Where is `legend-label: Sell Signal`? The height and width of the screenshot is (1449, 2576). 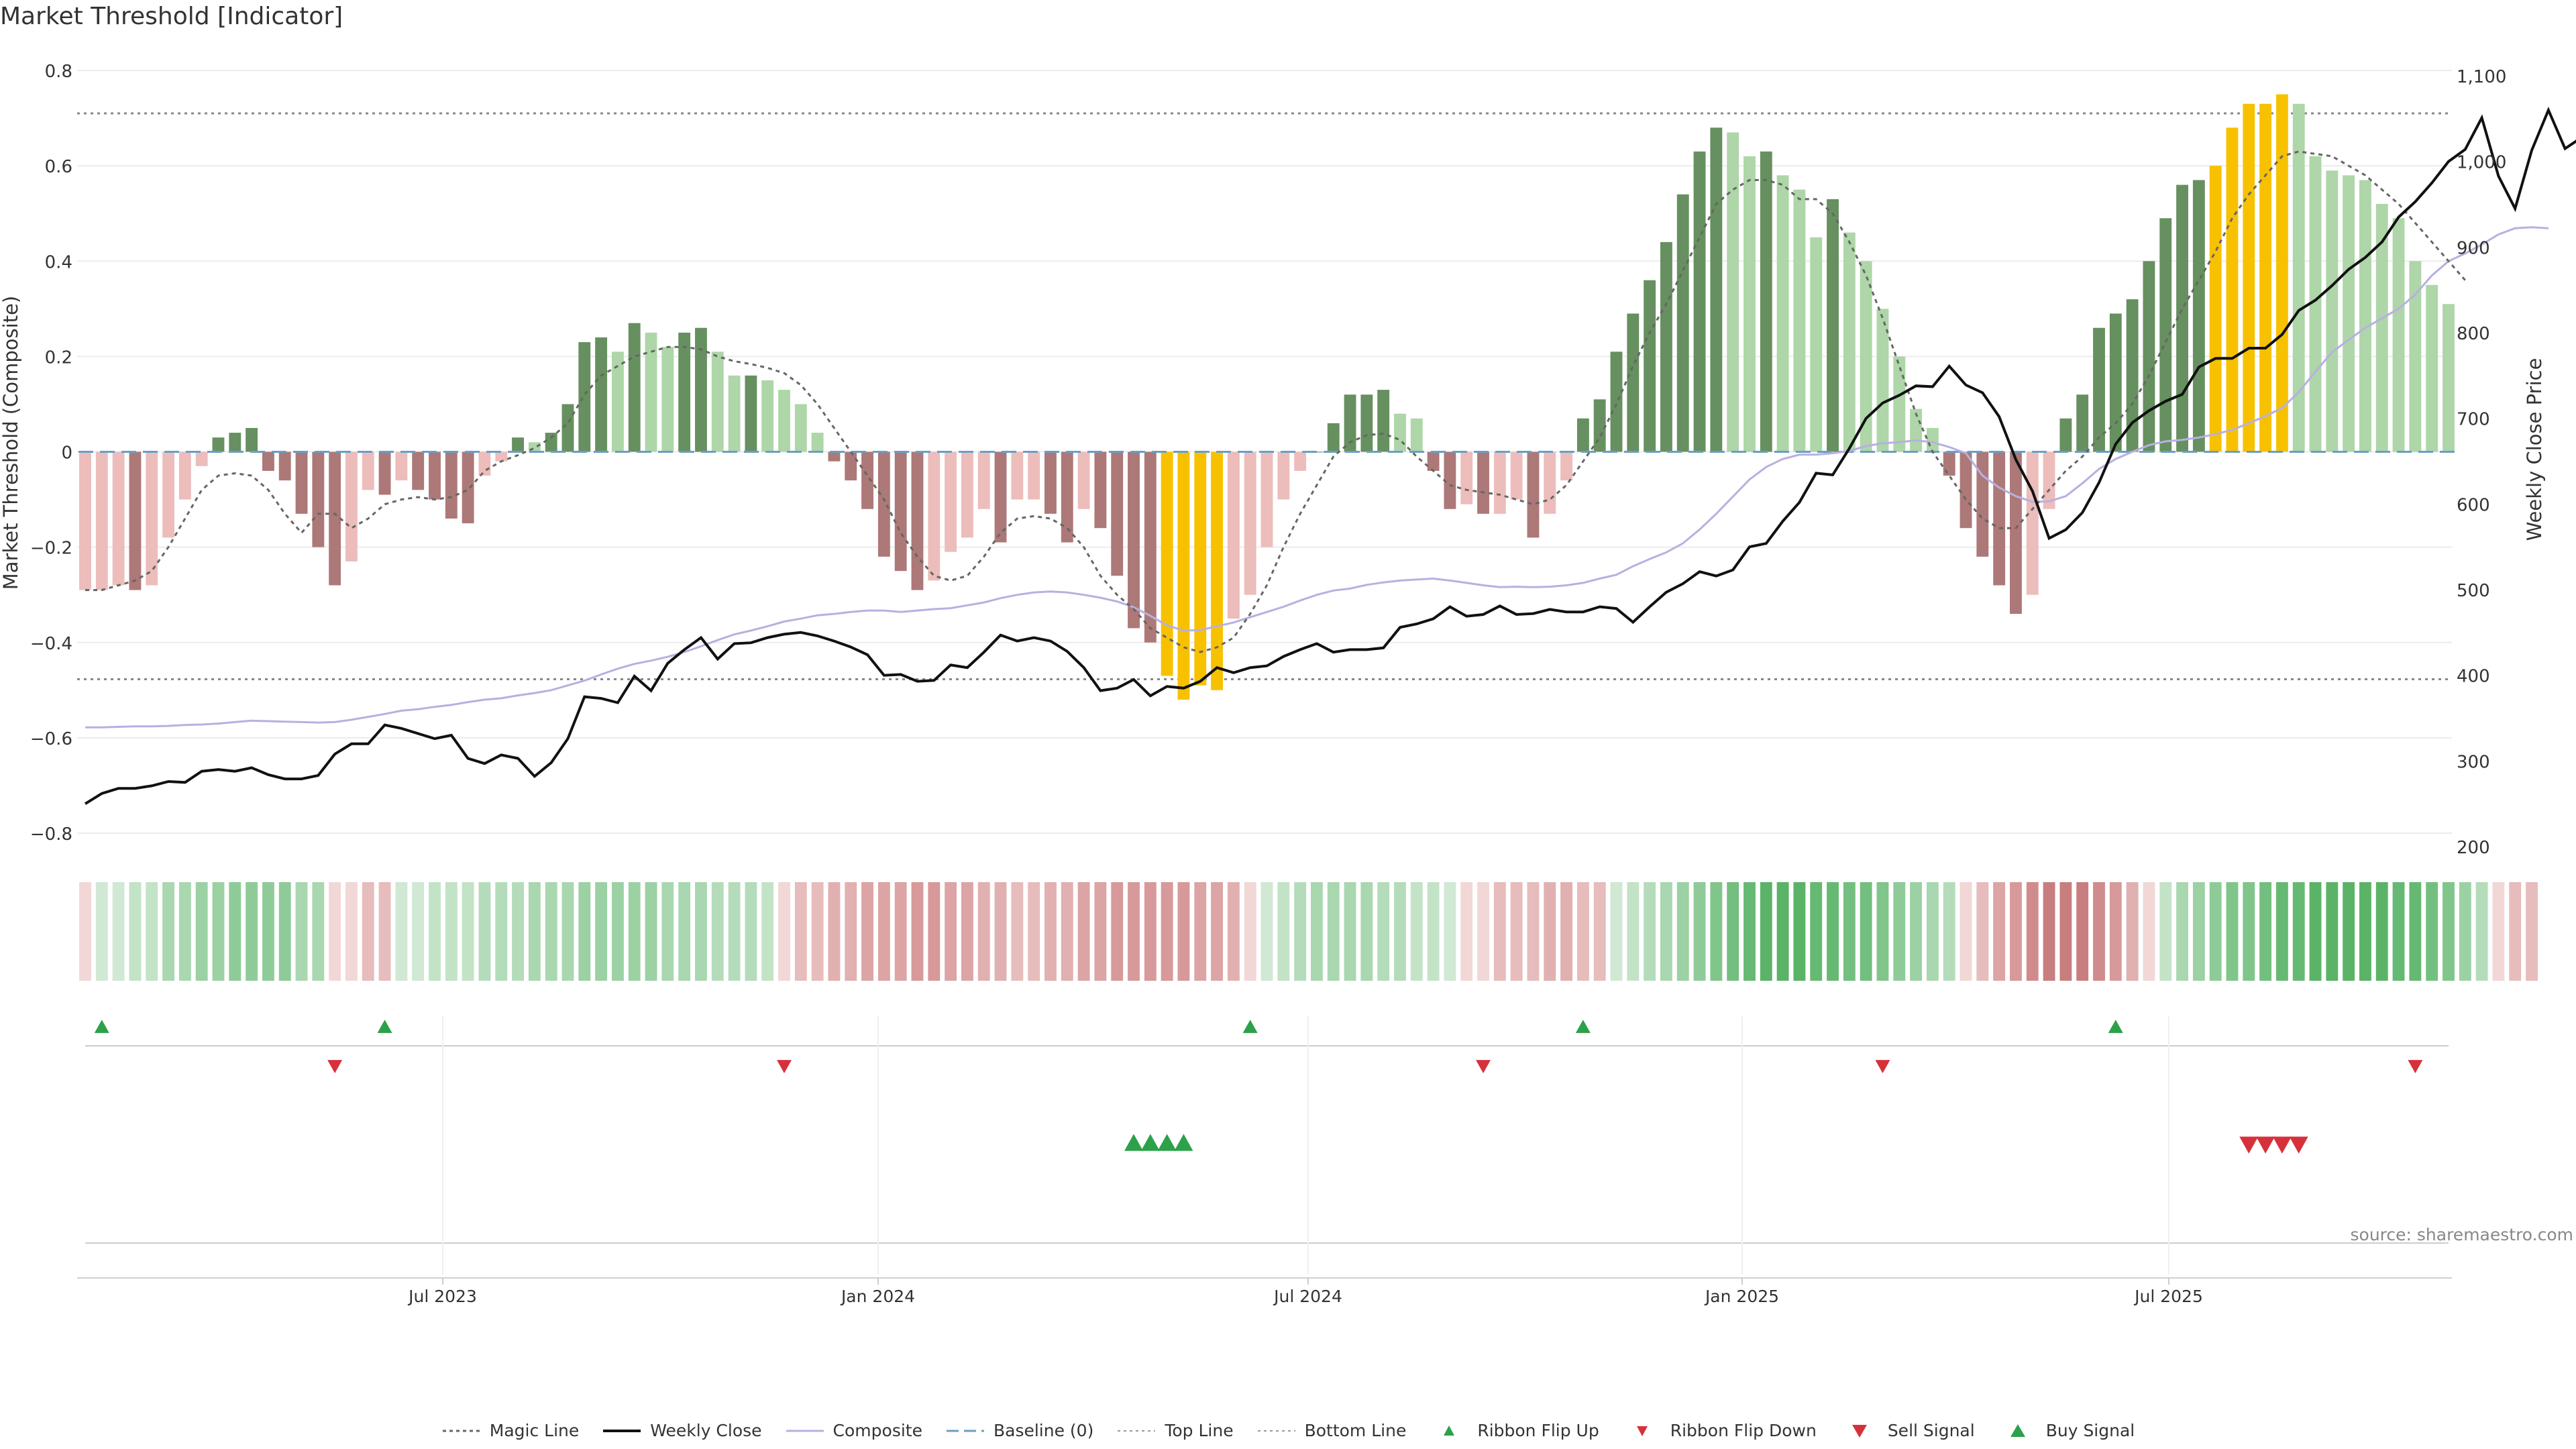
legend-label: Sell Signal is located at coordinates (1931, 1430).